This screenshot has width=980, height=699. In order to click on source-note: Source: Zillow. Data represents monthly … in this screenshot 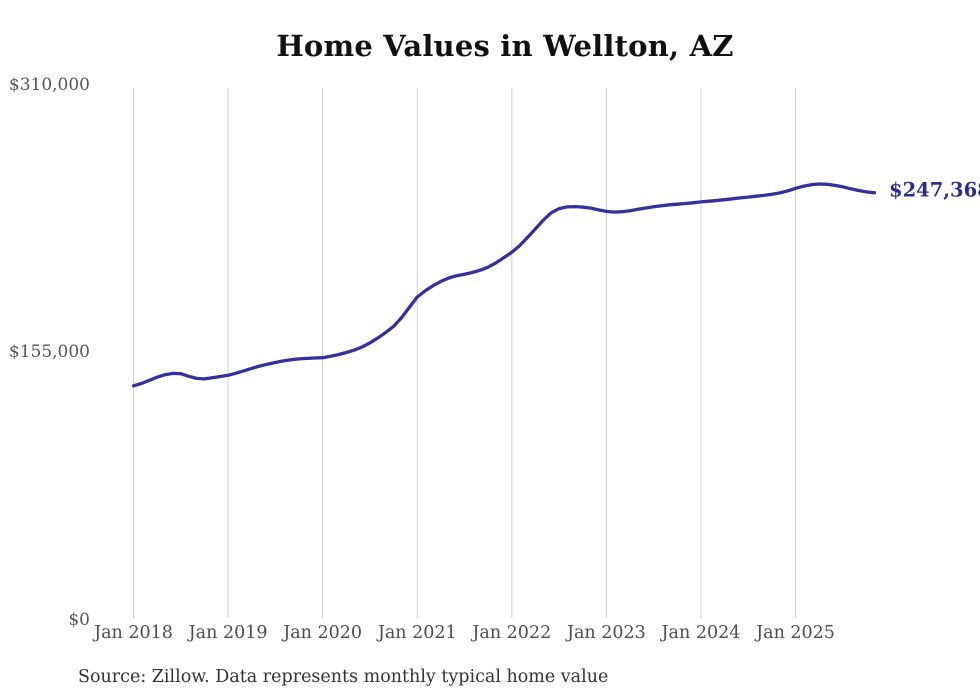, I will do `click(343, 677)`.